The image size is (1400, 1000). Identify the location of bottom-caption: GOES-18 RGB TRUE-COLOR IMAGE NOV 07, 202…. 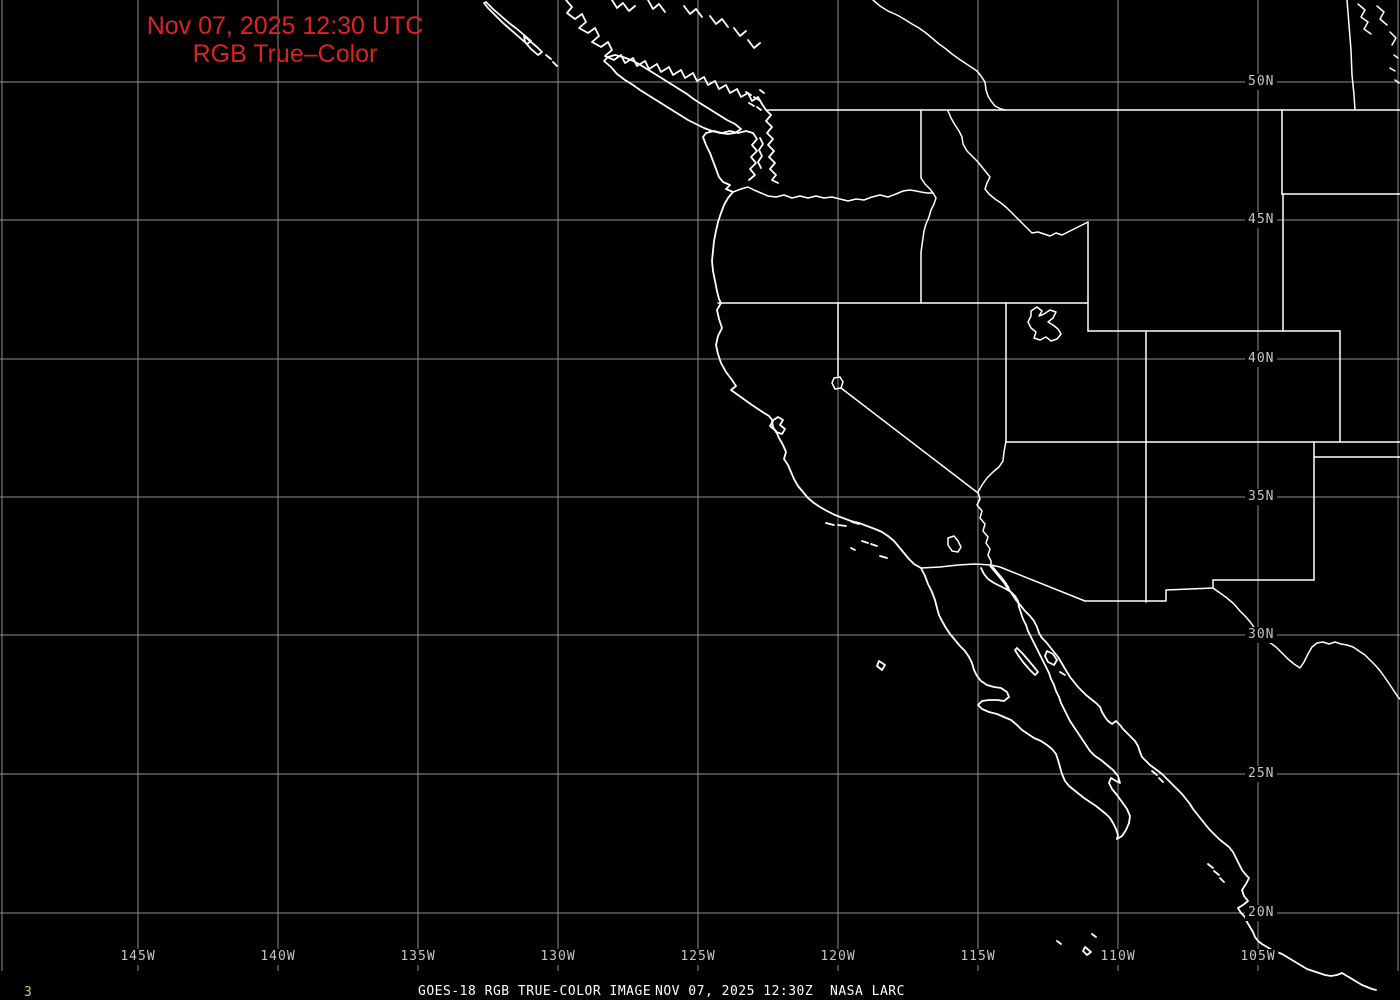
(700, 992).